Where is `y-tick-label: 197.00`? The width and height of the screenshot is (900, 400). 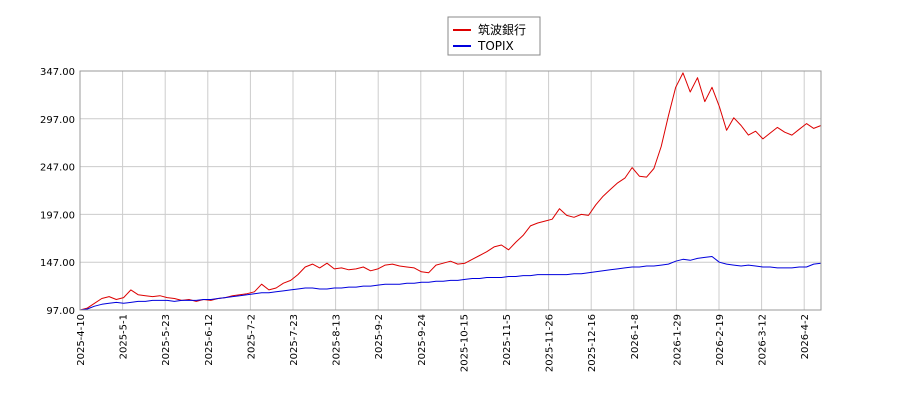
y-tick-label: 197.00 is located at coordinates (57, 215).